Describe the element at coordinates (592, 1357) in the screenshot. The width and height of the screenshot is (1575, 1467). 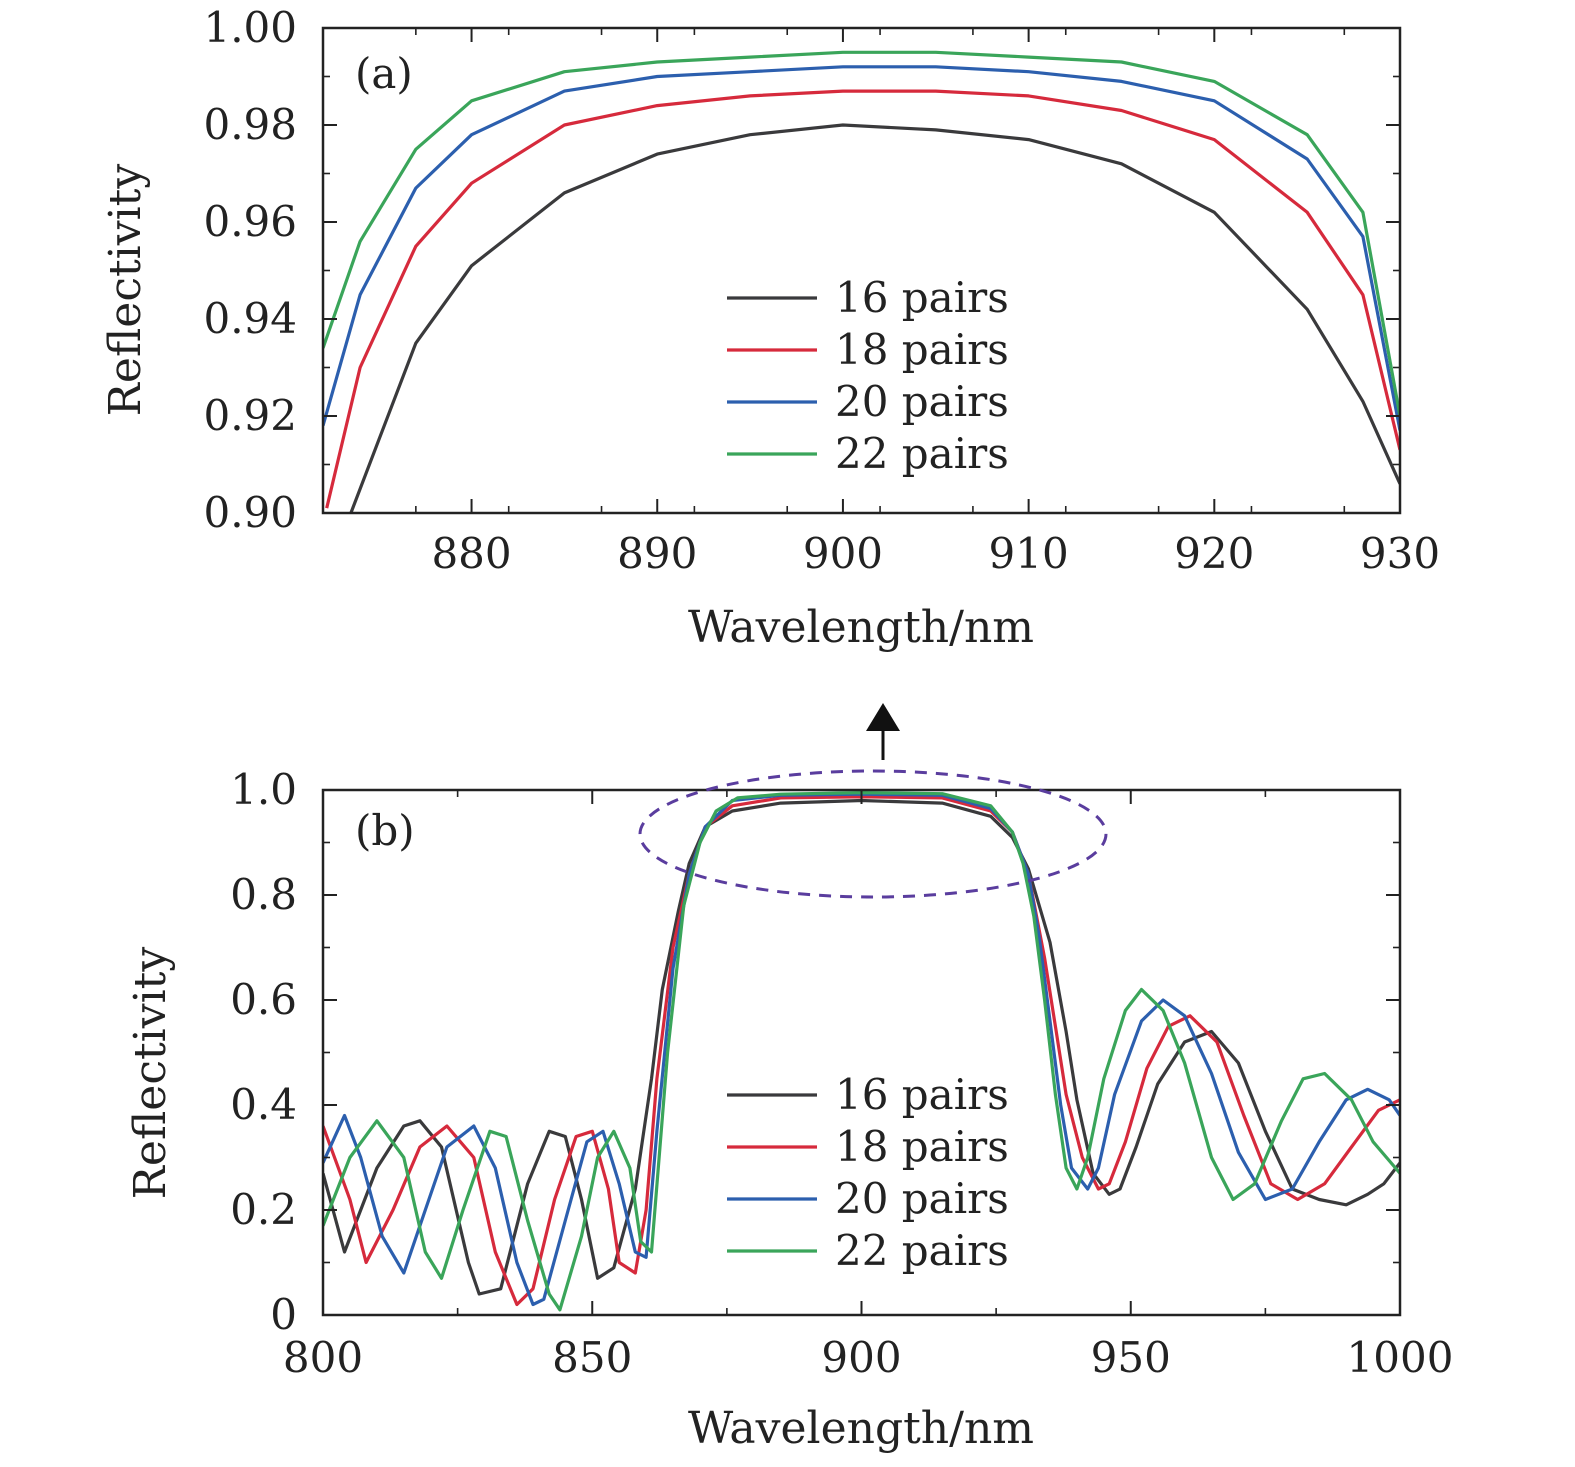
I see `x-tick-label: 850` at that location.